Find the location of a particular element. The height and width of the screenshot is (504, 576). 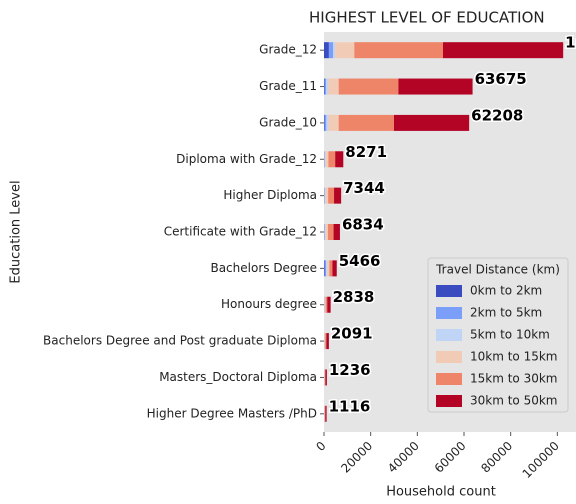

x-tick-label: 100000 is located at coordinates (541, 460).